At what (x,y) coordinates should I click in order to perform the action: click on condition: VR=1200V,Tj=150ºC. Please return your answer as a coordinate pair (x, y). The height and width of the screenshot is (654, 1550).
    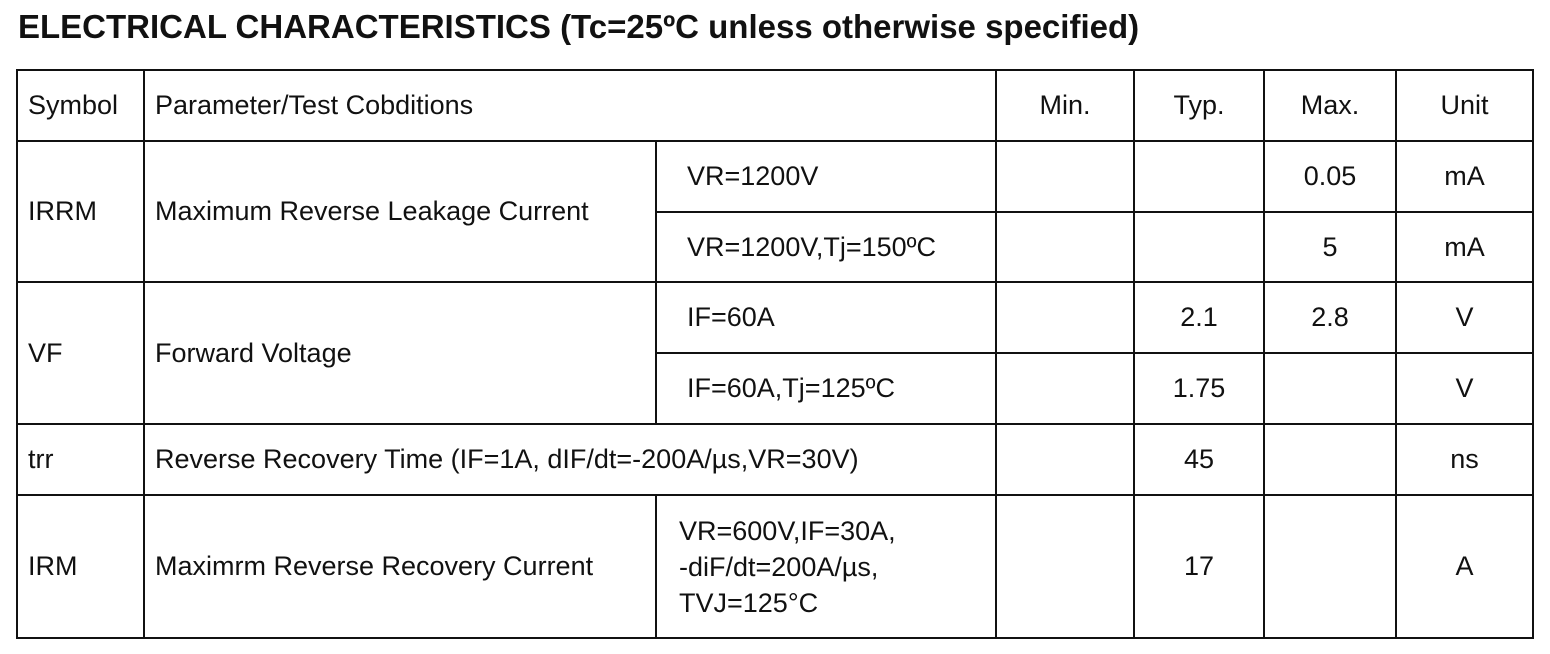
    Looking at the image, I should click on (826, 247).